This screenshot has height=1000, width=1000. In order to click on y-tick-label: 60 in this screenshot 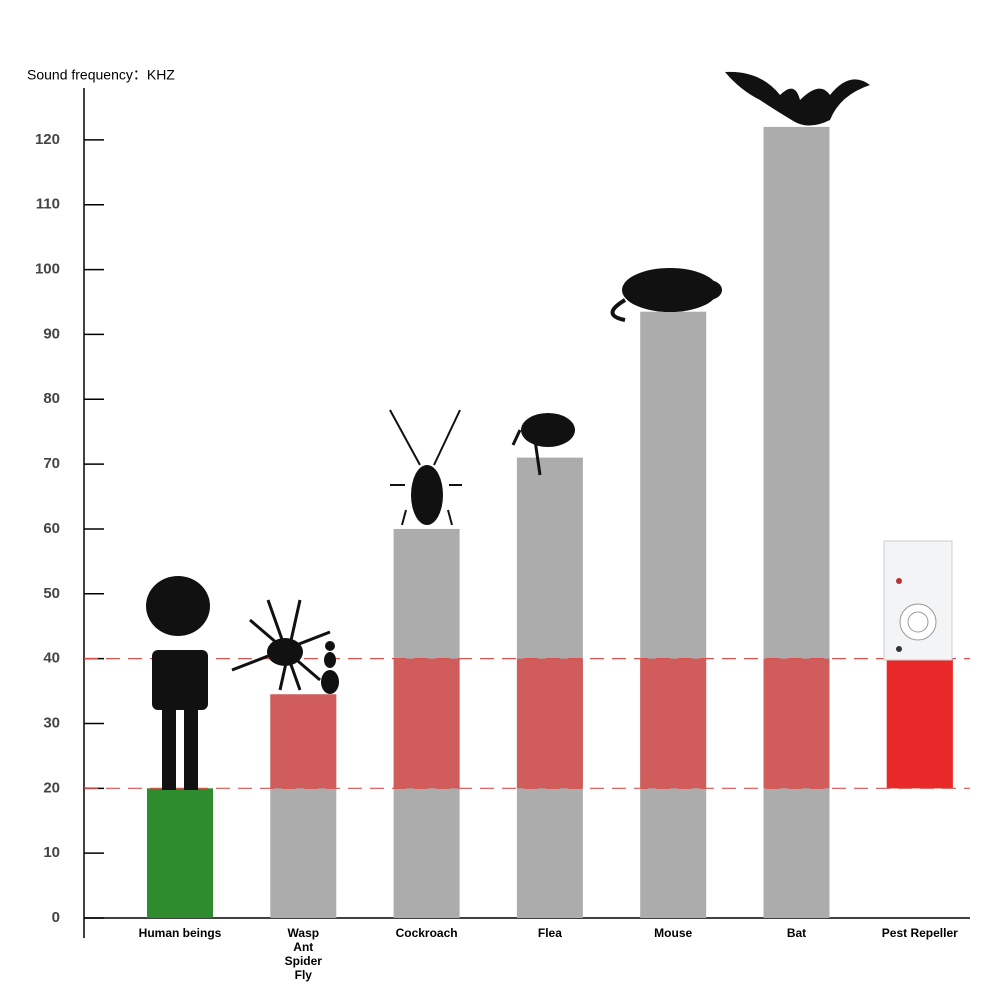, I will do `click(51, 528)`.